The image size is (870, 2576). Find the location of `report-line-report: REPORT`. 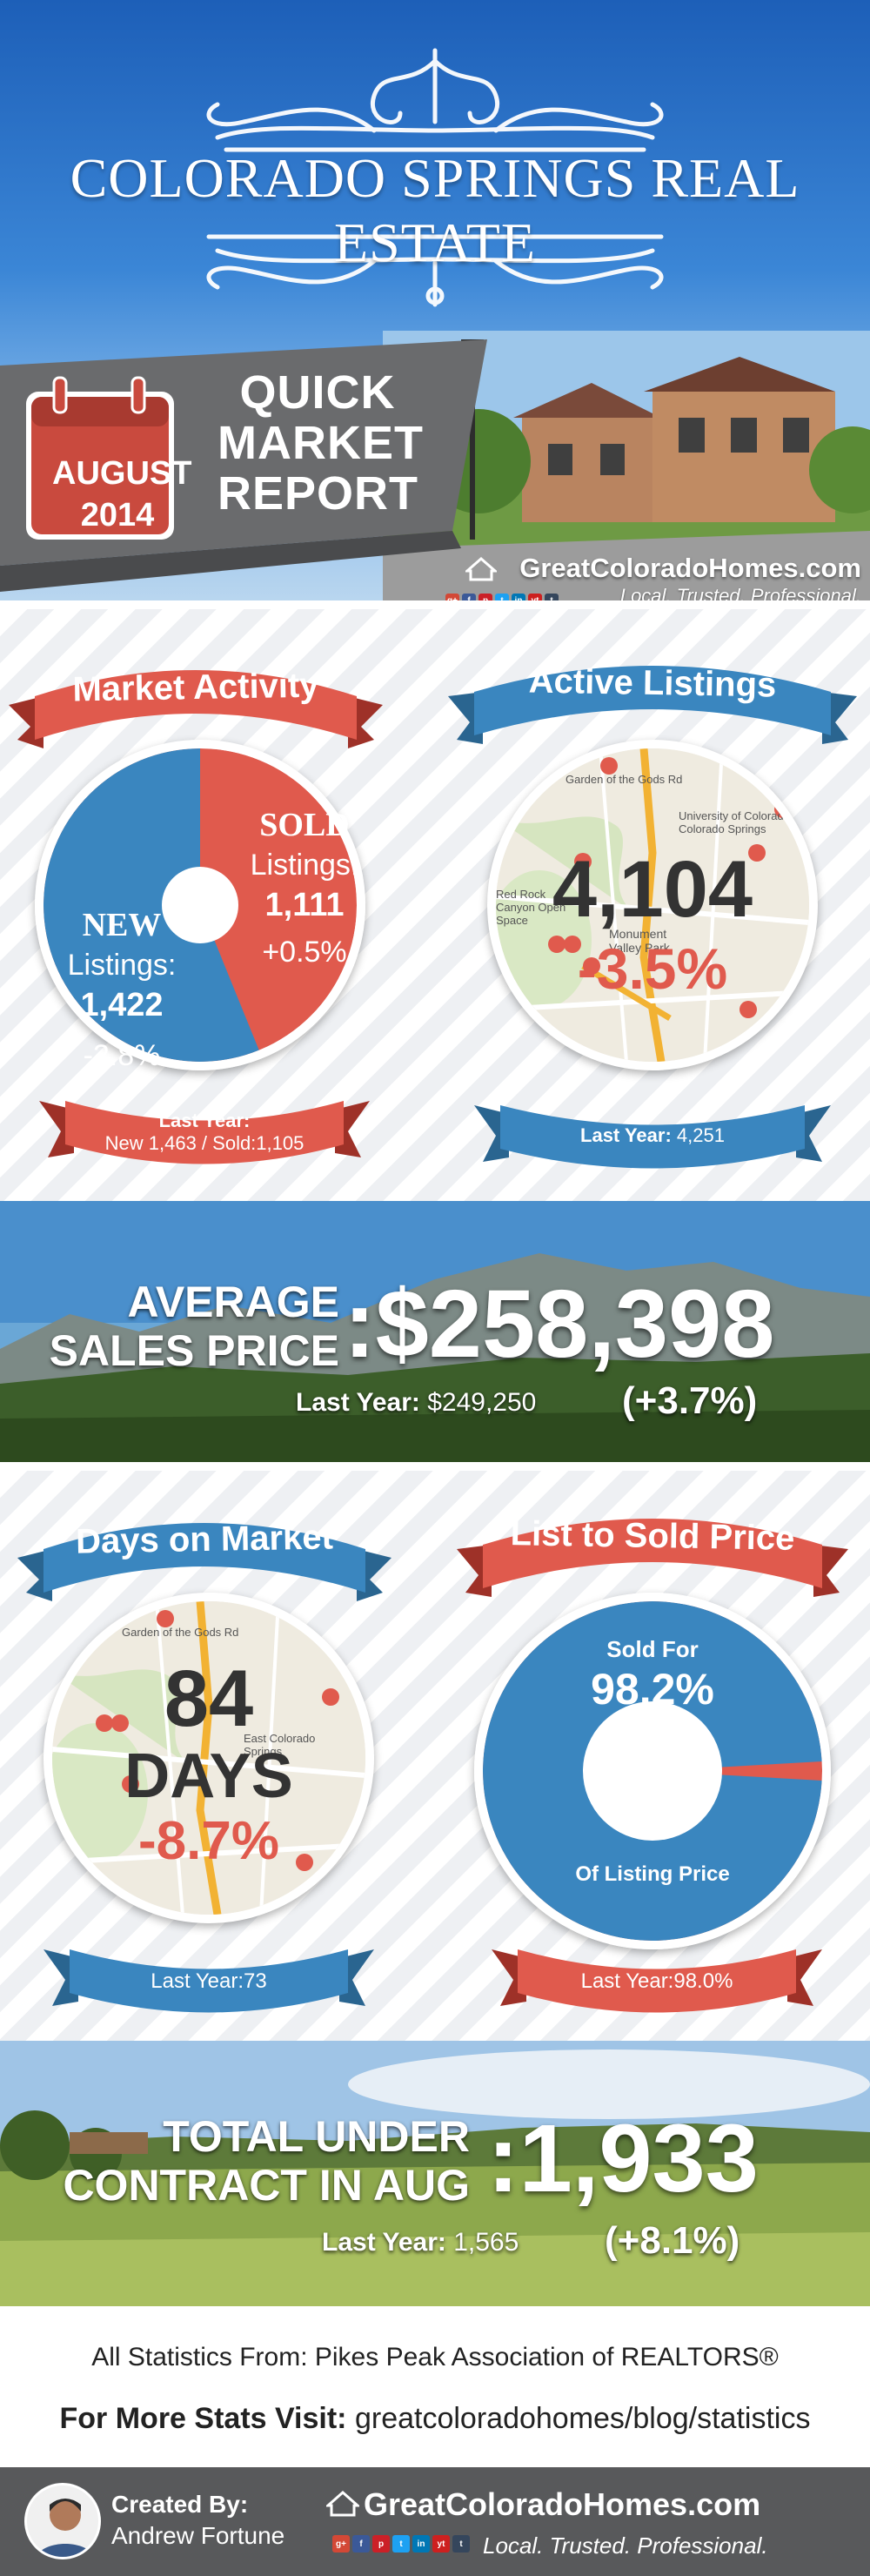

report-line-report: REPORT is located at coordinates (318, 493).